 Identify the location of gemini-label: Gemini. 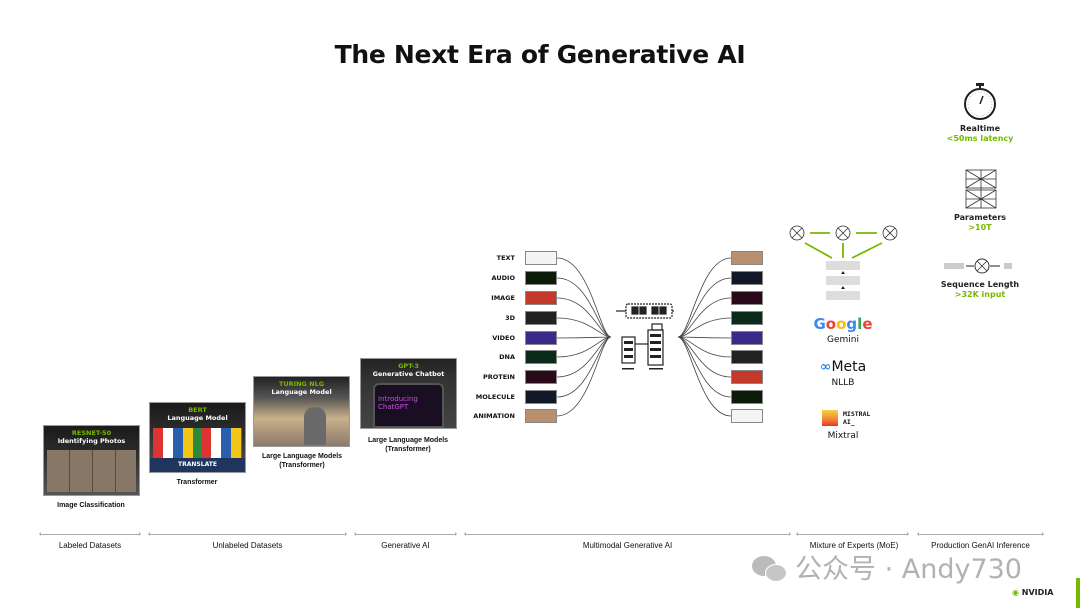
(843, 340).